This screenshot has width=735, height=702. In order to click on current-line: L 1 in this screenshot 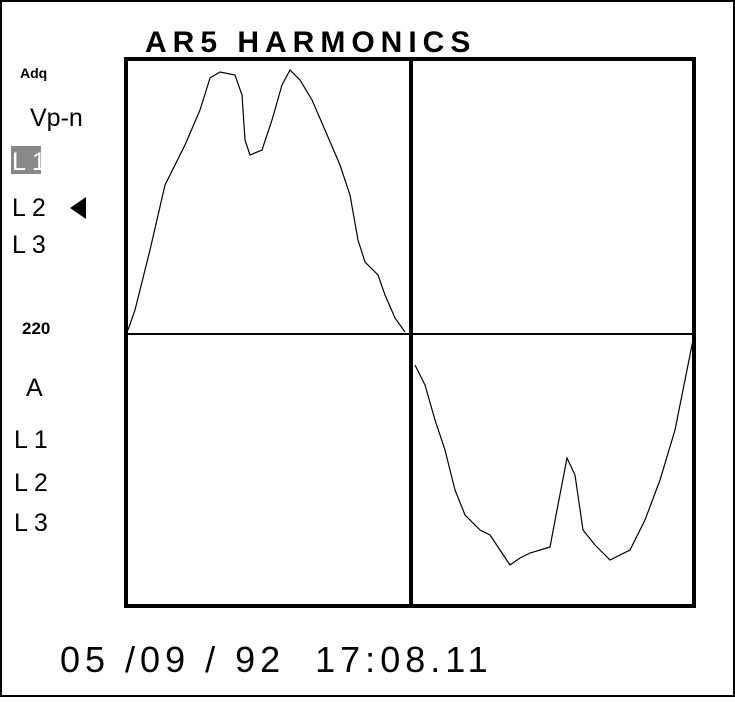, I will do `click(31, 440)`.